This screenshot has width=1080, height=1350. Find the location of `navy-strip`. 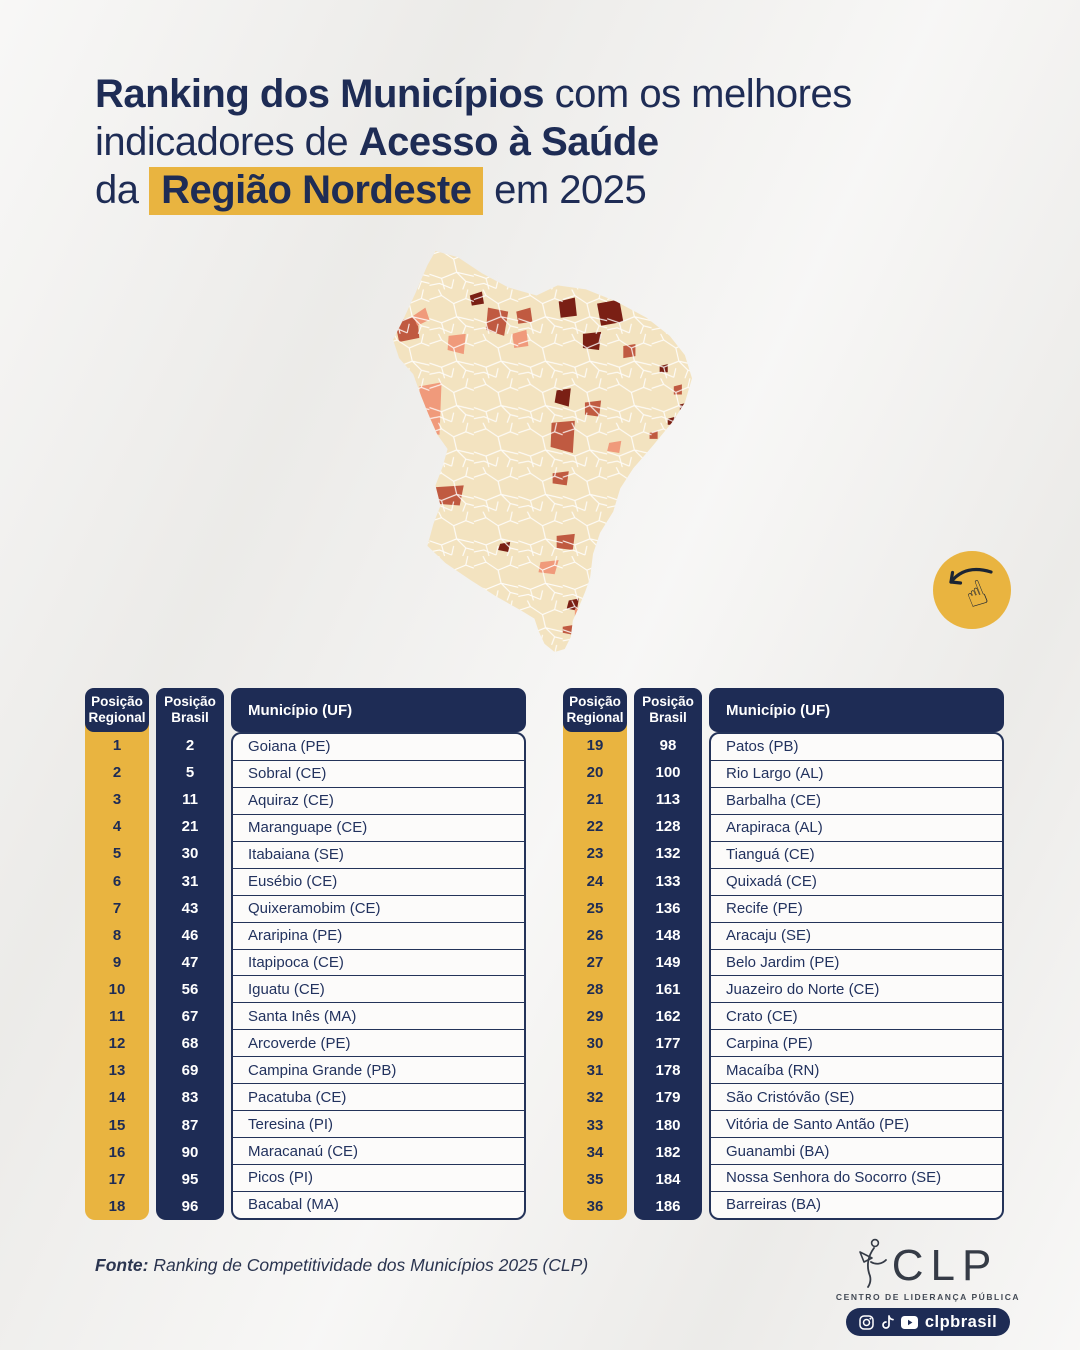

navy-strip is located at coordinates (190, 954).